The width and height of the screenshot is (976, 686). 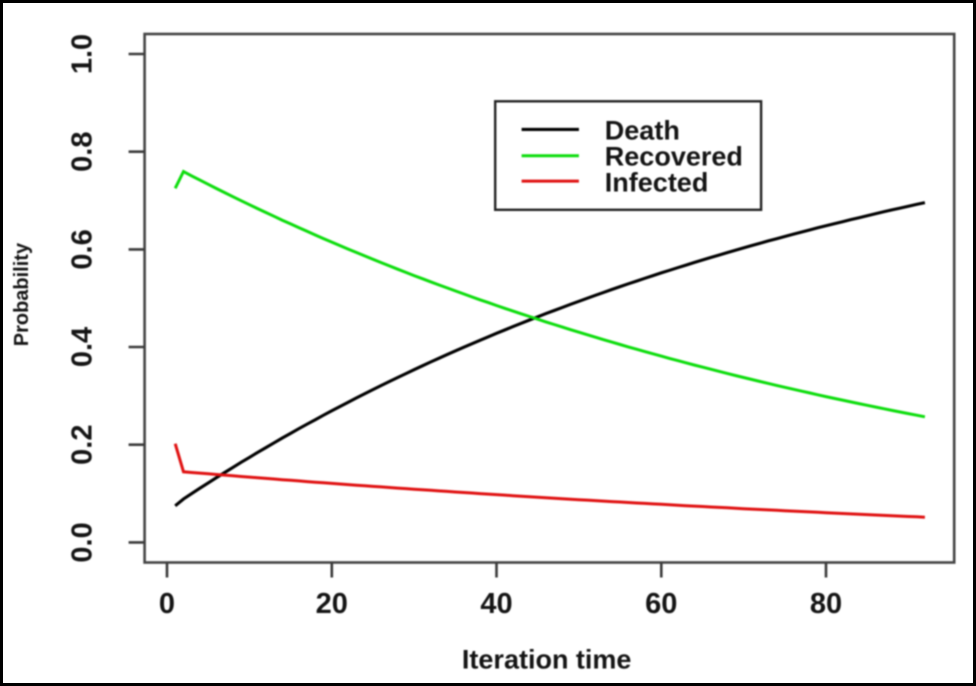 What do you see at coordinates (496, 604) in the screenshot?
I see `svg-text: 40` at bounding box center [496, 604].